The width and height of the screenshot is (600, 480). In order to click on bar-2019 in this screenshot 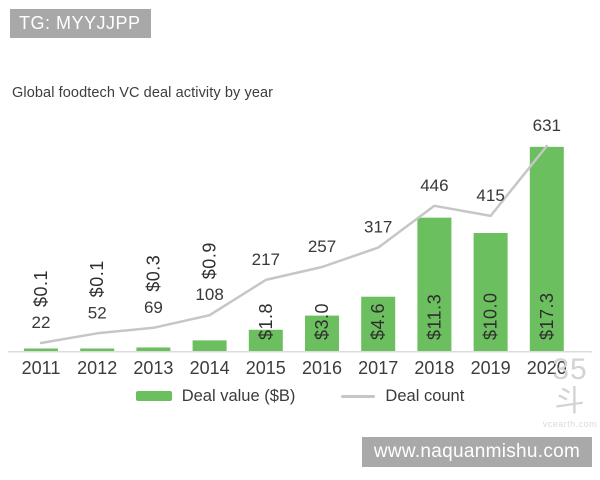, I will do `click(490, 292)`.